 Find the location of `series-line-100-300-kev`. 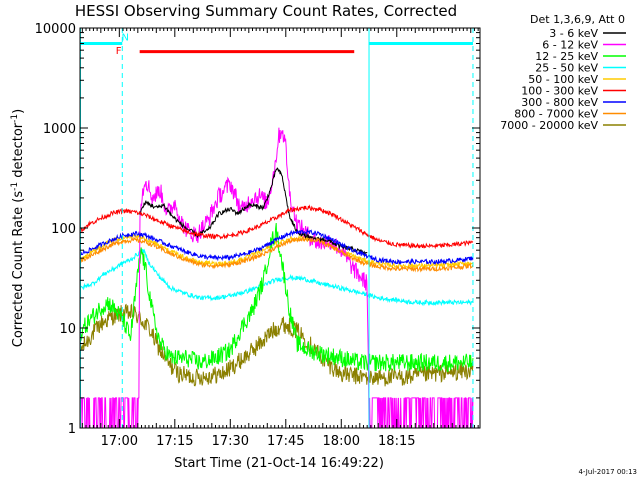

series-line-100-300-kev is located at coordinates (277, 227).